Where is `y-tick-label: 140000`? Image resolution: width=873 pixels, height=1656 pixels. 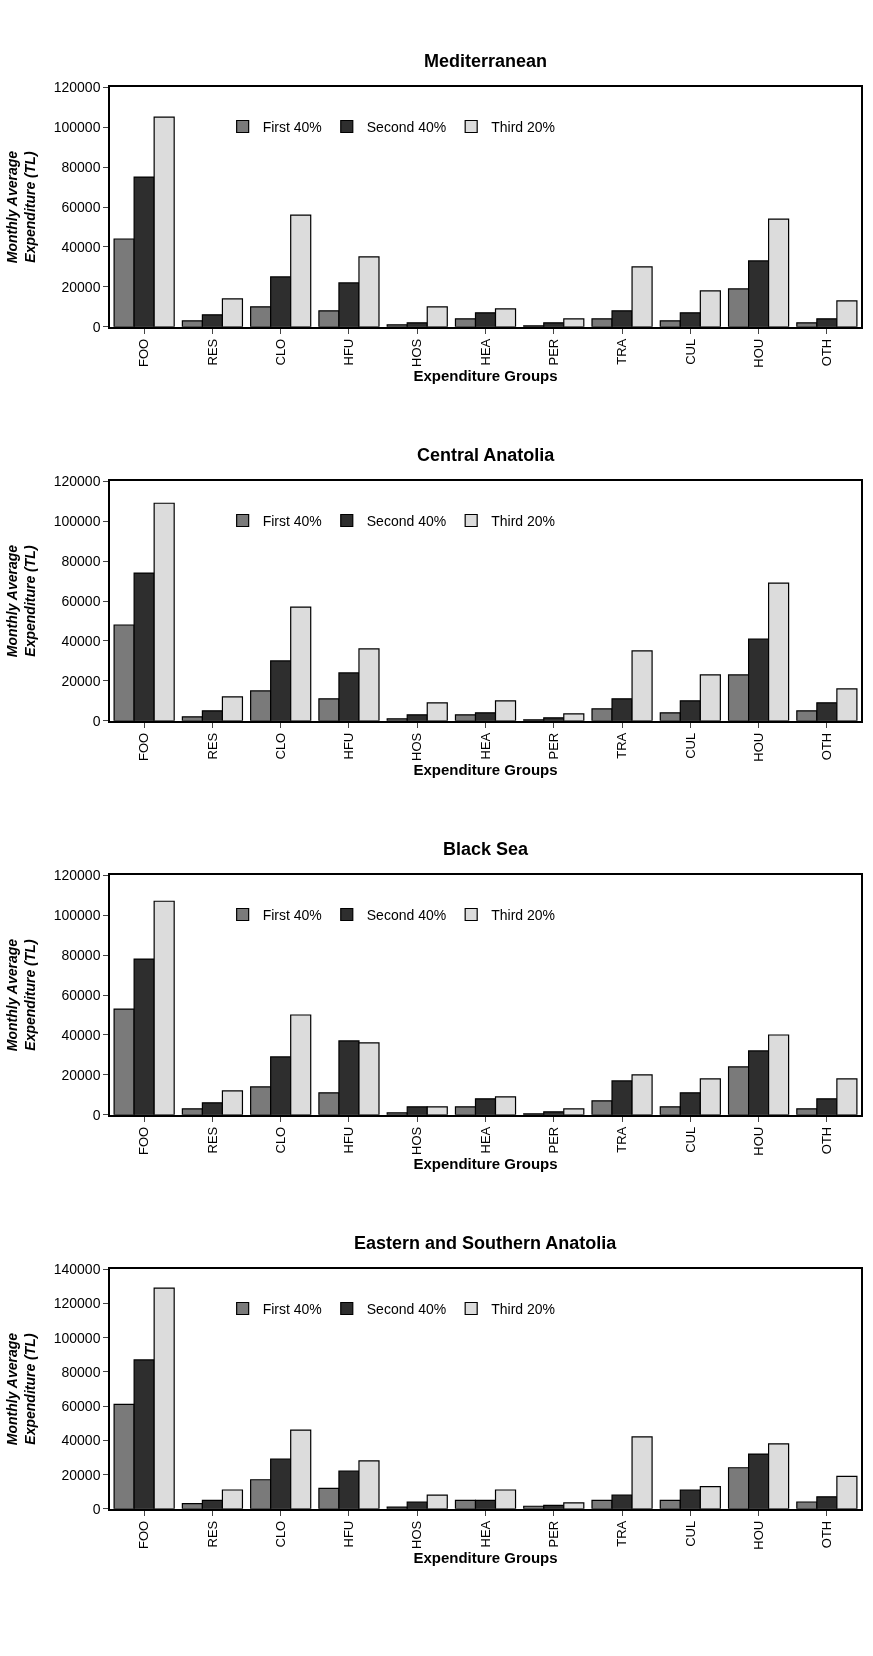
y-tick-label: 140000 is located at coordinates (77, 1269).